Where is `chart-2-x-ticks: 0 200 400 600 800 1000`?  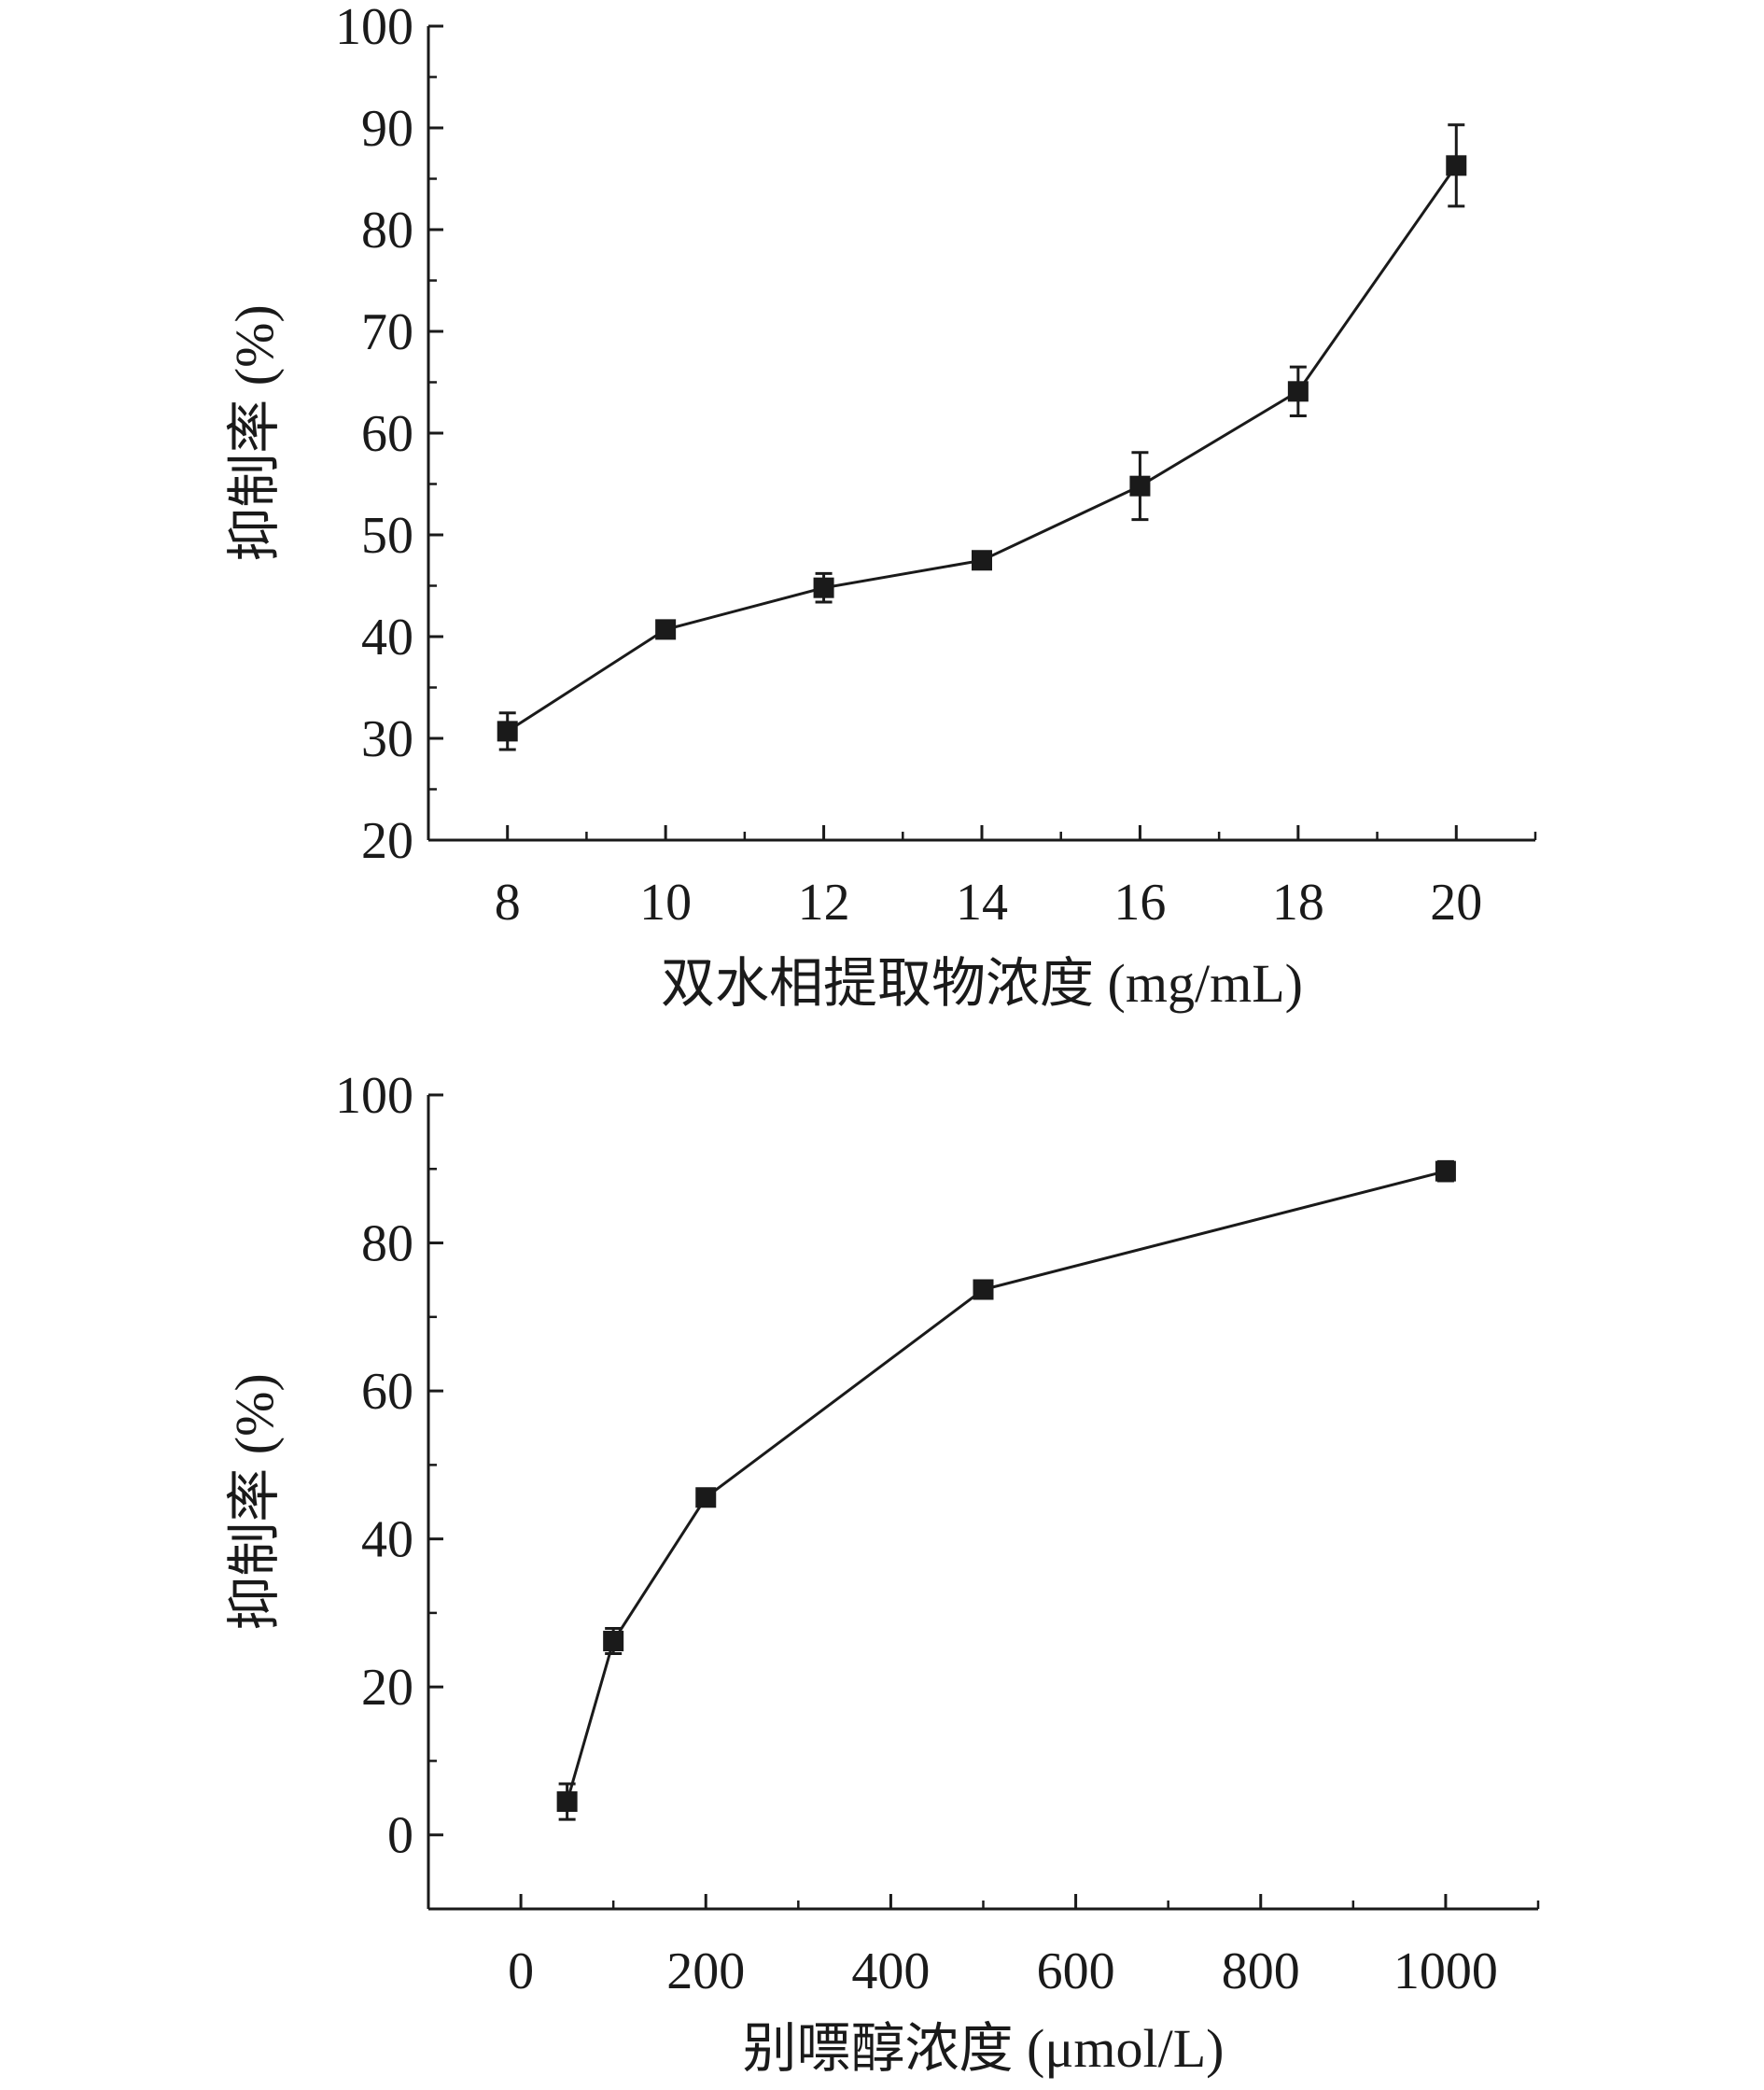 chart-2-x-ticks: 0 200 400 600 800 1000 is located at coordinates (983, 1947).